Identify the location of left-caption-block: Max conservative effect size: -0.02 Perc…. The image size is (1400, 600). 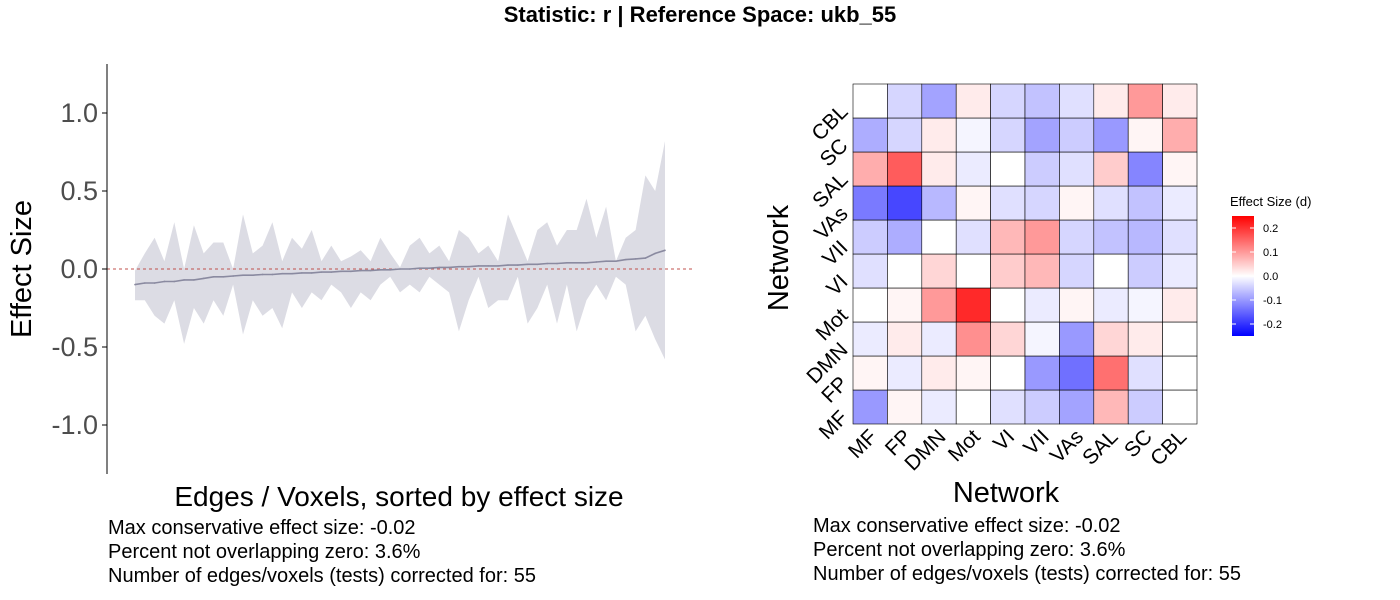
(322, 552).